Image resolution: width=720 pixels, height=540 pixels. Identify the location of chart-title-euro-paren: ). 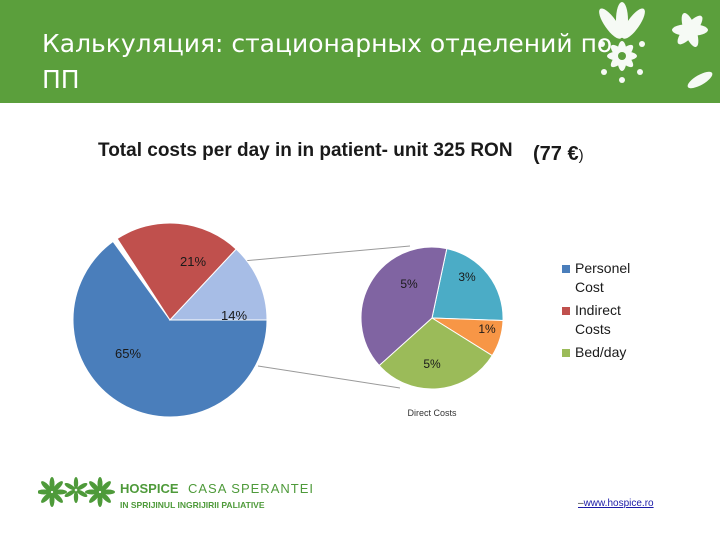
(581, 155).